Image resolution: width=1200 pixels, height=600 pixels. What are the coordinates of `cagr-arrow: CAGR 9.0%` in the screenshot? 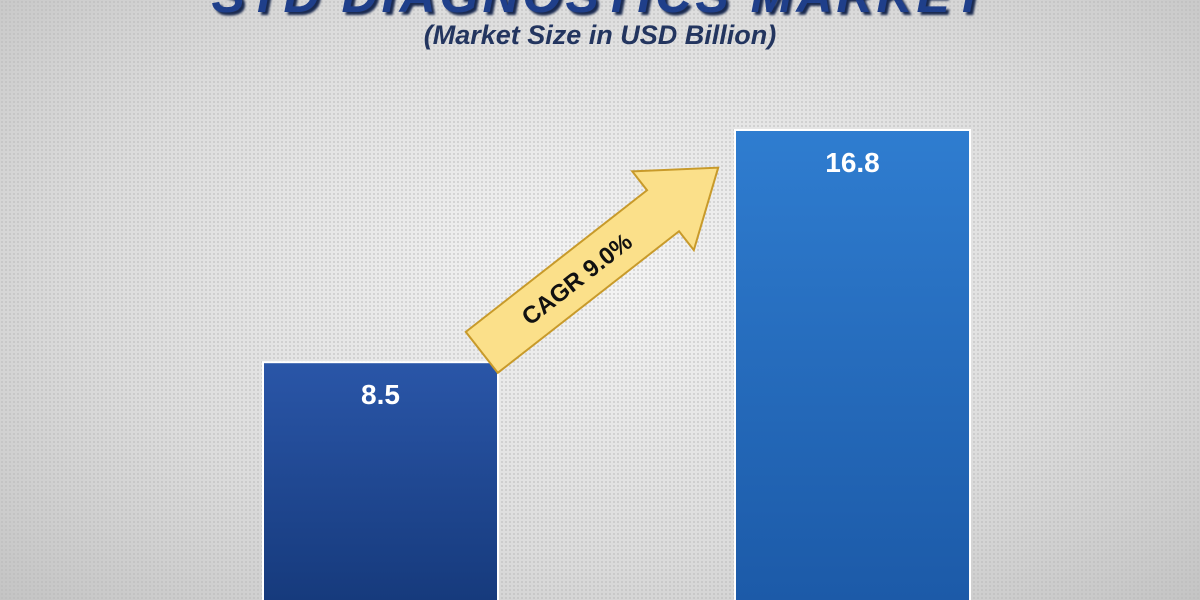 It's located at (592, 270).